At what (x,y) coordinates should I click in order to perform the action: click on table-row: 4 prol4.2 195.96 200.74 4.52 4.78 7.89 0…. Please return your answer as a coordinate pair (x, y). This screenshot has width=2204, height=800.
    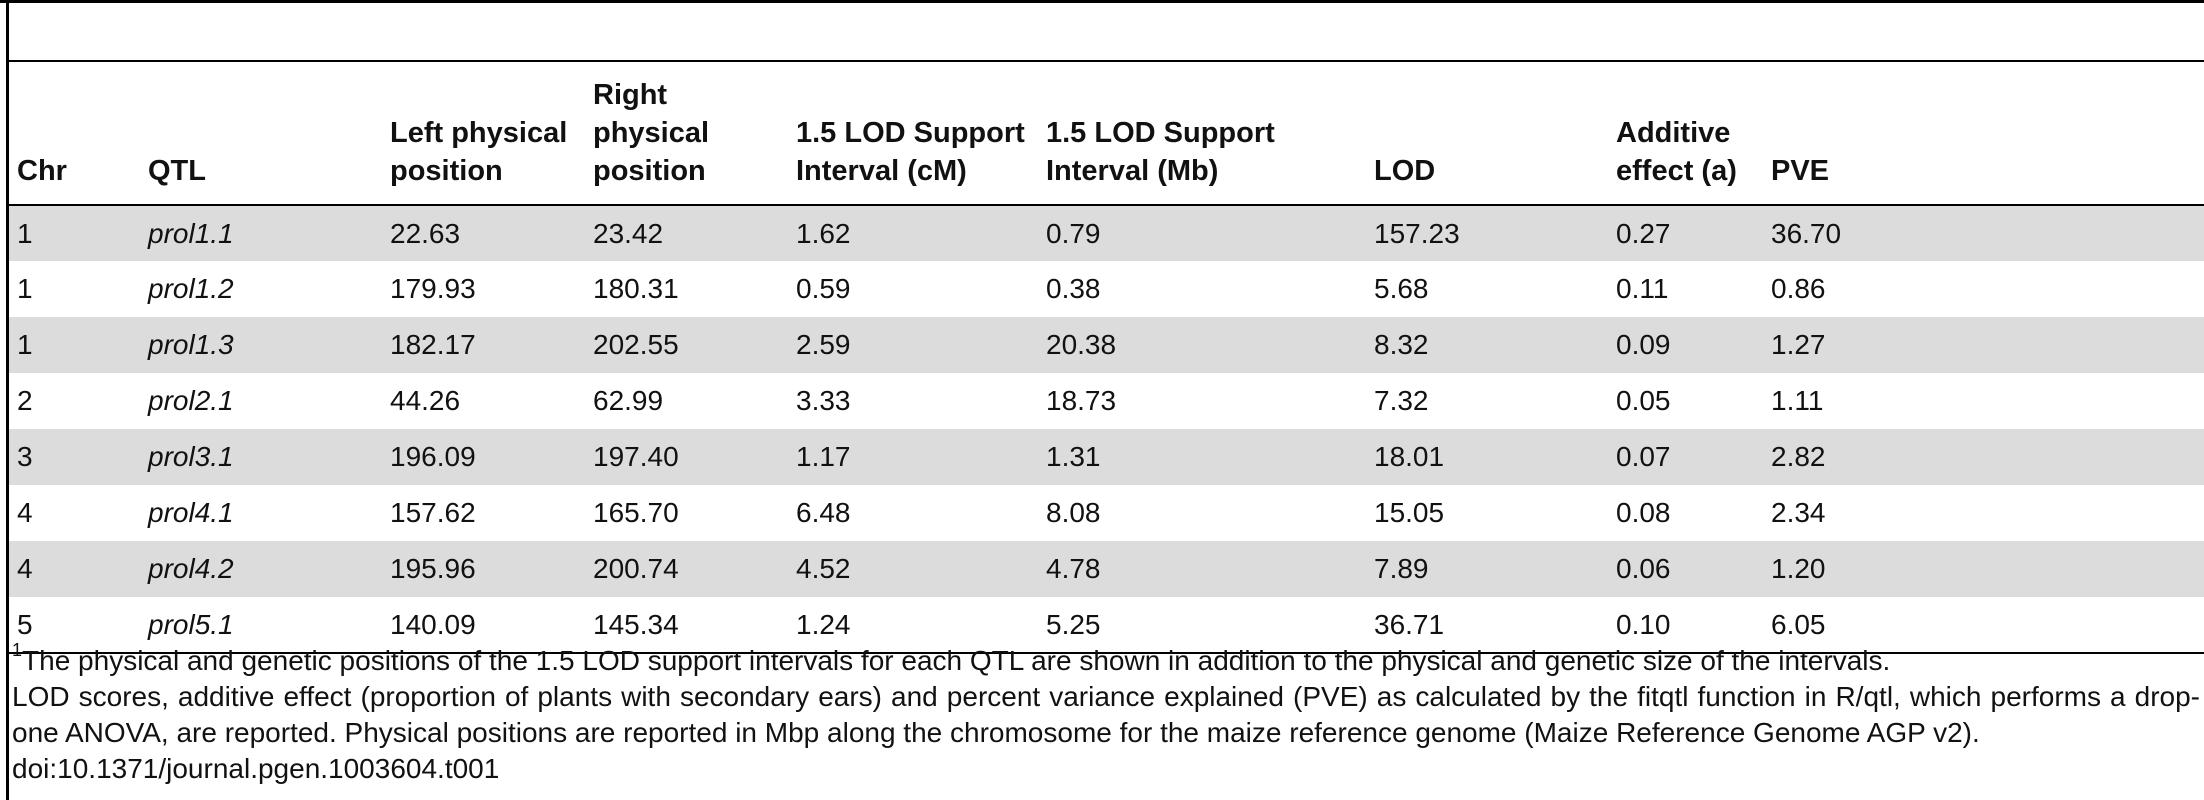
    Looking at the image, I should click on (1106, 569).